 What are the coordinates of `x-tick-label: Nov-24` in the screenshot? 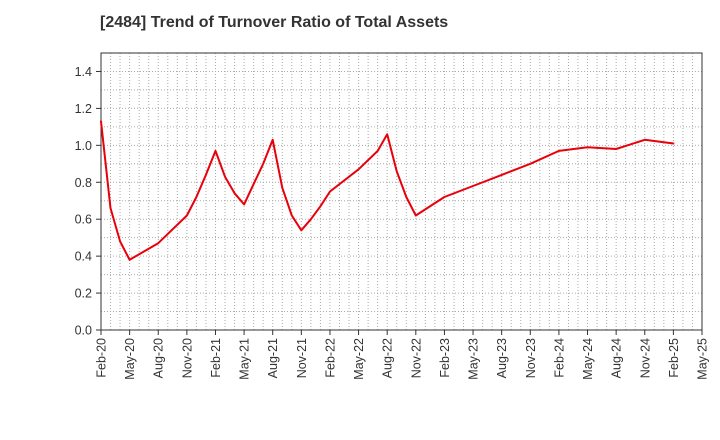 It's located at (645, 358).